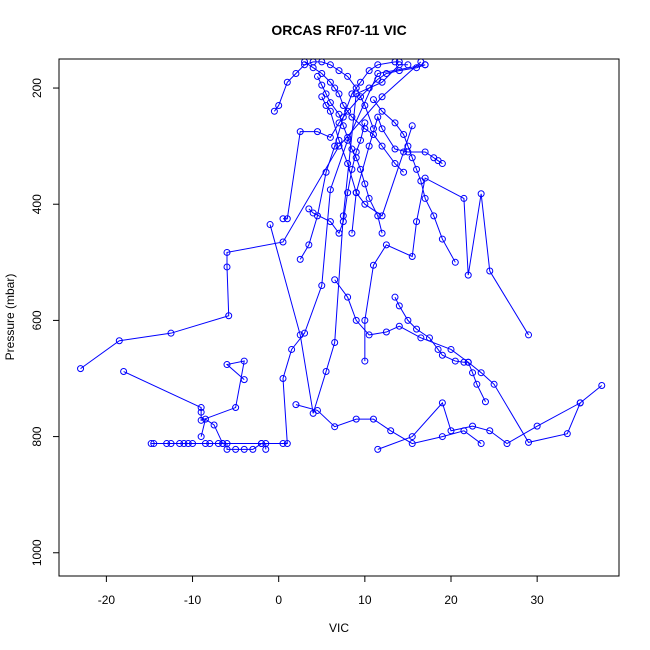  Describe the element at coordinates (107, 600) in the screenshot. I see `x-tick-label: -20` at that location.